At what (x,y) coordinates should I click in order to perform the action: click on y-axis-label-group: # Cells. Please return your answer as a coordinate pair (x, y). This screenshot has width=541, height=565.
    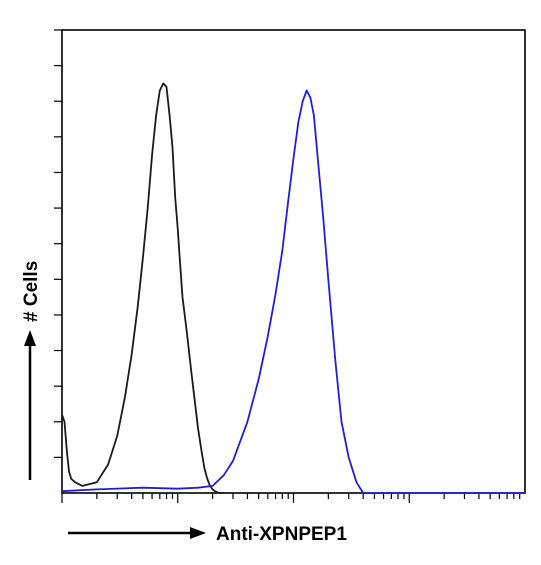
    Looking at the image, I should click on (31, 370).